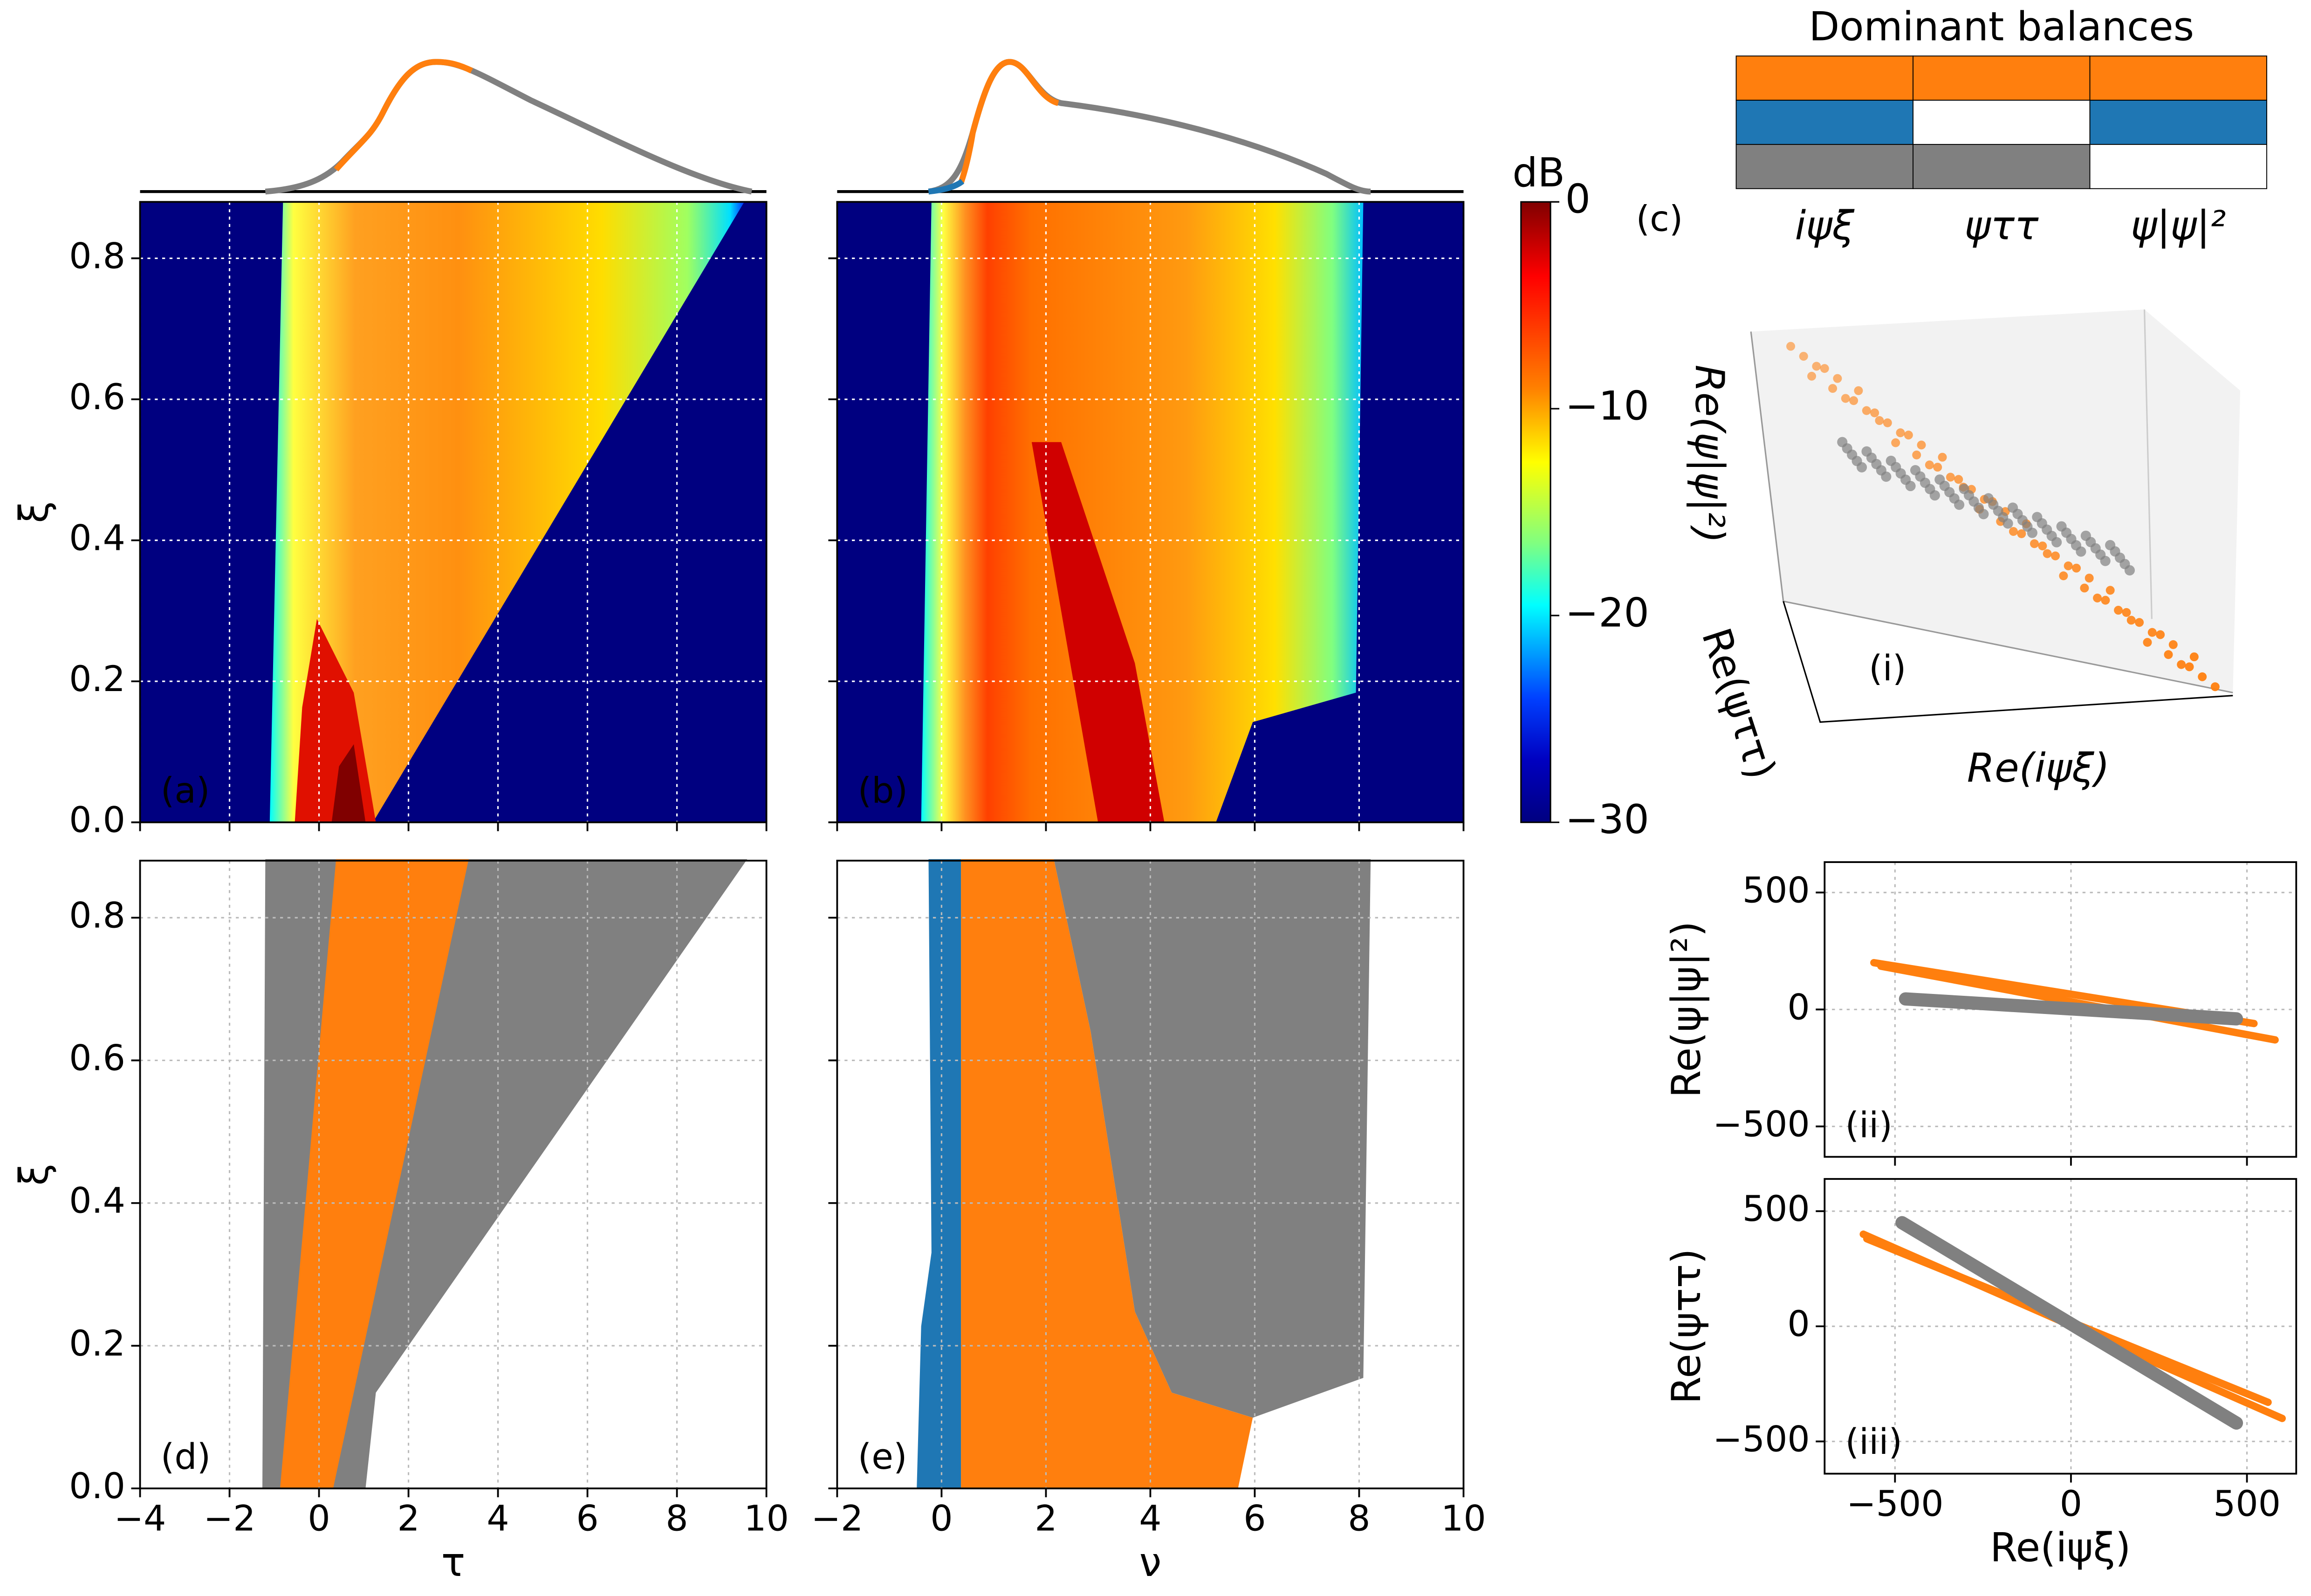 This screenshot has height=1596, width=2311. What do you see at coordinates (1709, 454) in the screenshot?
I see `z-axis-label: Re(ψ|ψ|²)` at bounding box center [1709, 454].